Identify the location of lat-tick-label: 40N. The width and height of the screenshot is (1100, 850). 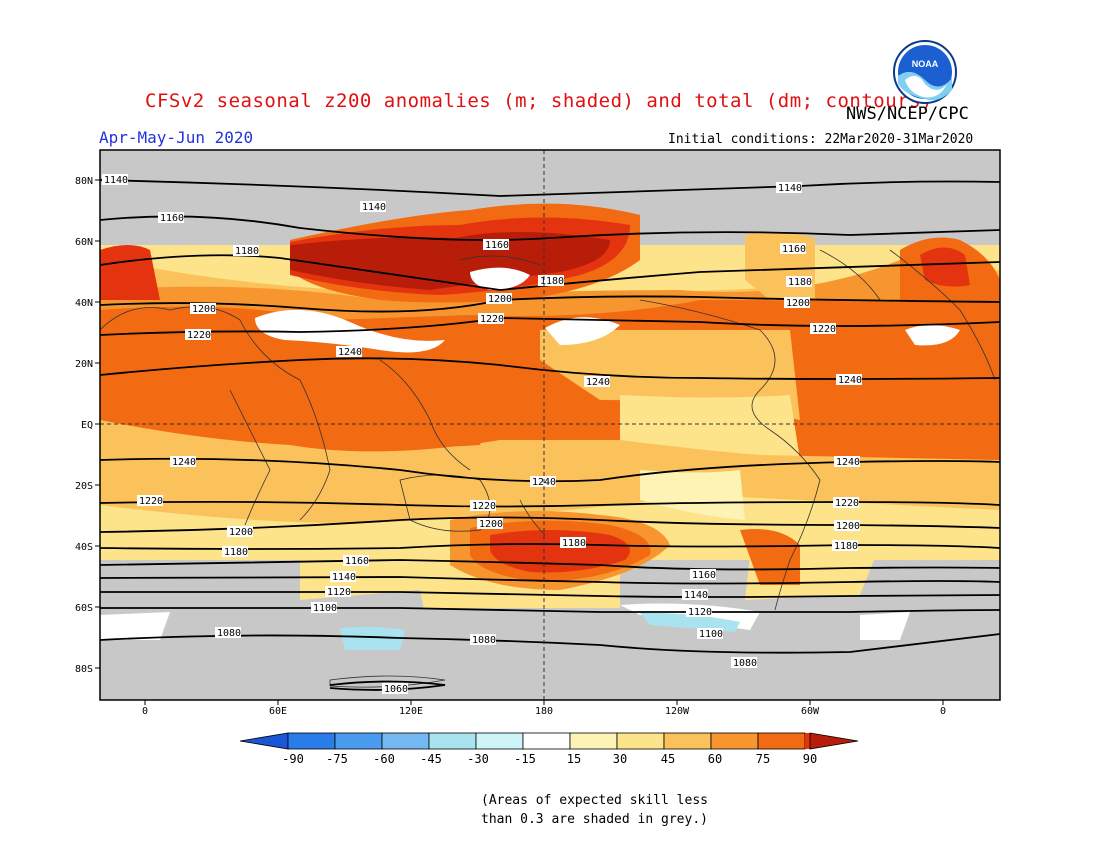
(84, 303).